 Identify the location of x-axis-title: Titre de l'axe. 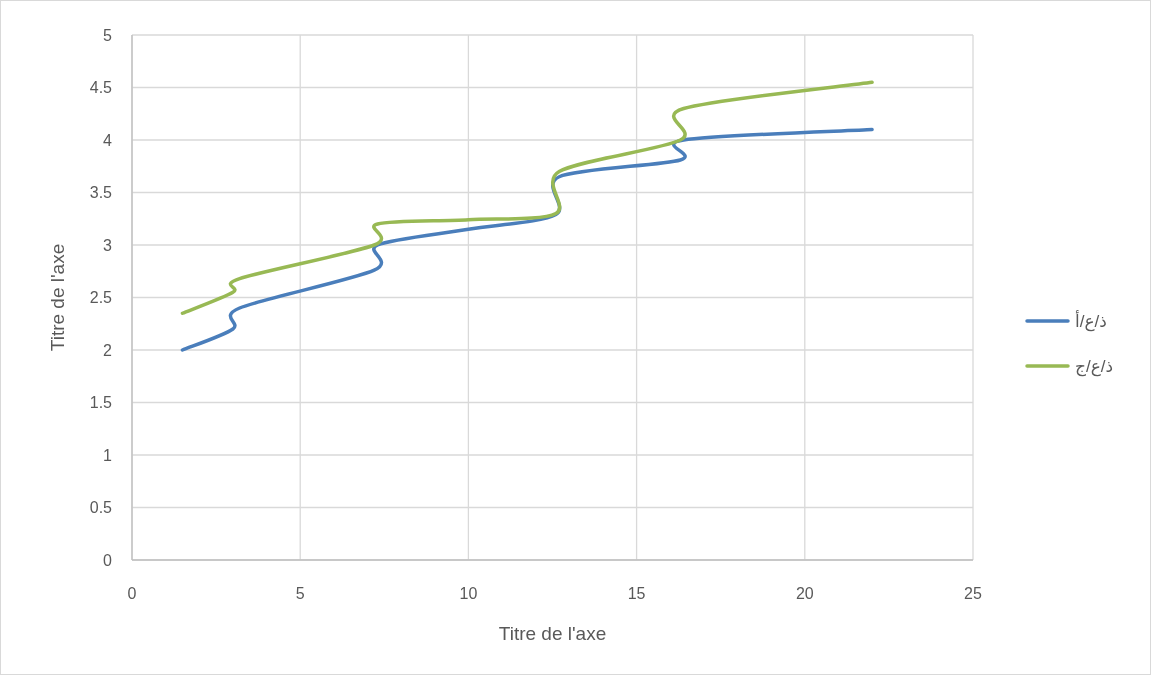
(552, 633).